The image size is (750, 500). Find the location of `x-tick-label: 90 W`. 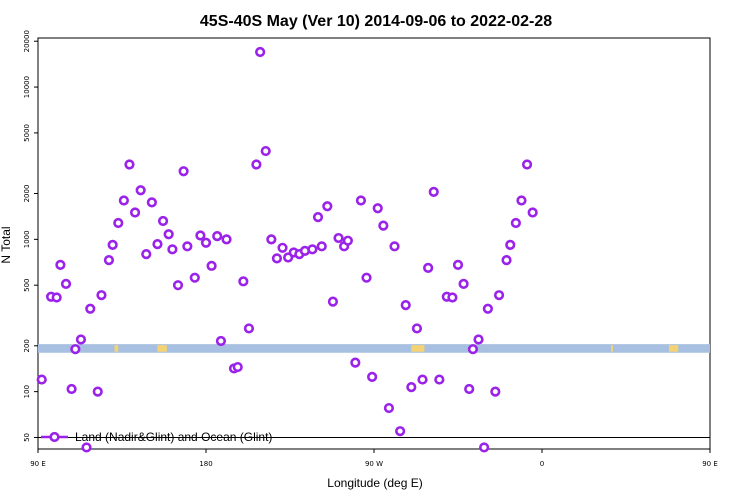

x-tick-label: 90 W is located at coordinates (374, 464).